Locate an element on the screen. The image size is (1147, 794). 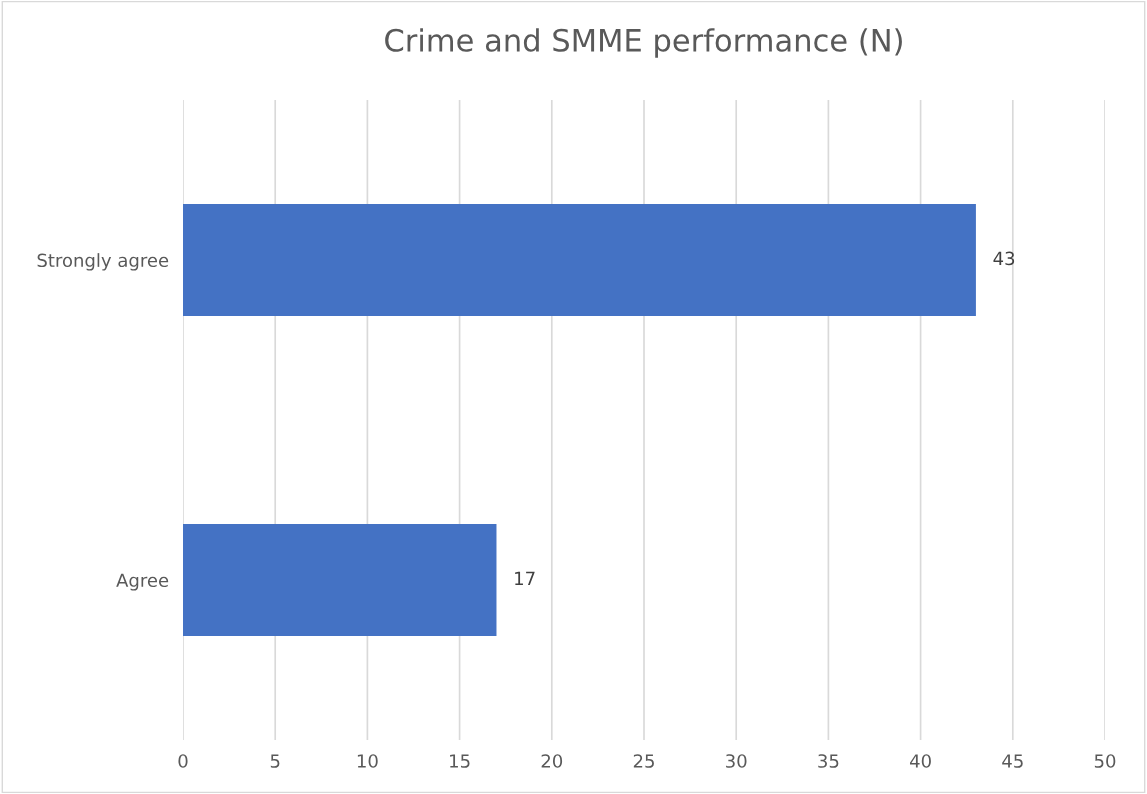
x-tick-label: 25 is located at coordinates (643, 761).